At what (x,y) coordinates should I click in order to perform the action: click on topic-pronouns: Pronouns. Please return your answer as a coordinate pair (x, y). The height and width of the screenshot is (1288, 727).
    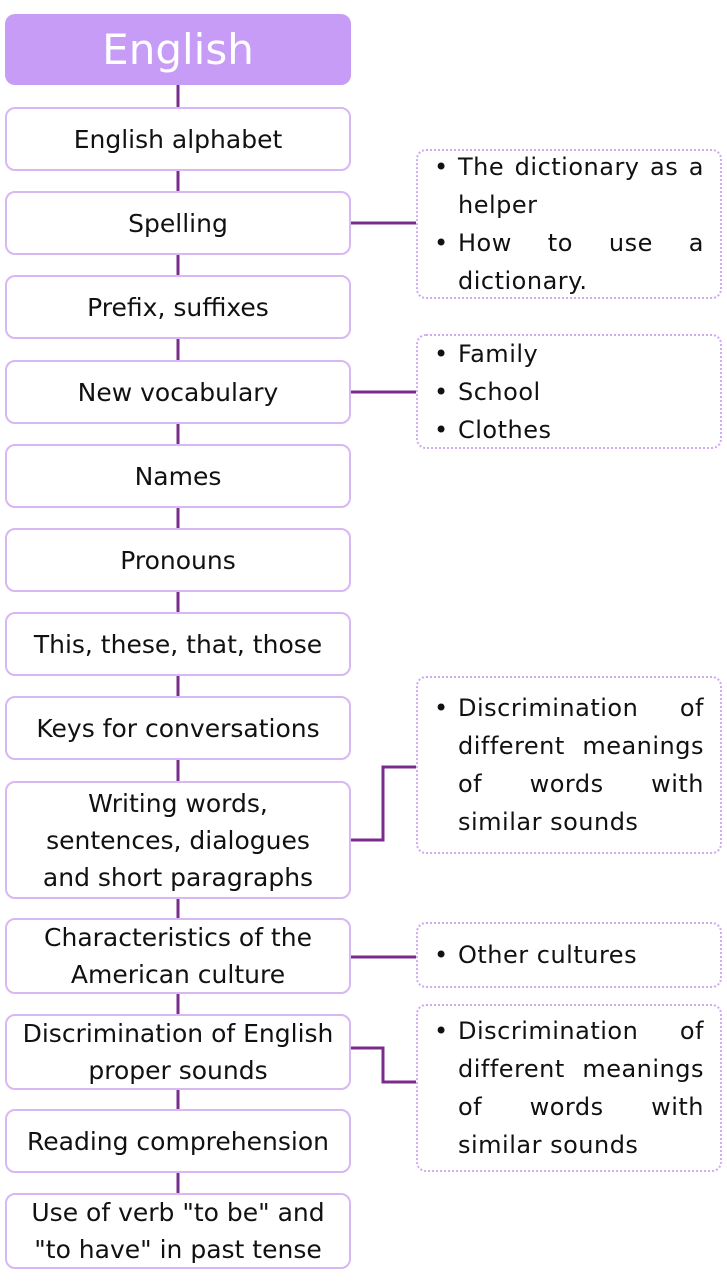
    Looking at the image, I should click on (178, 560).